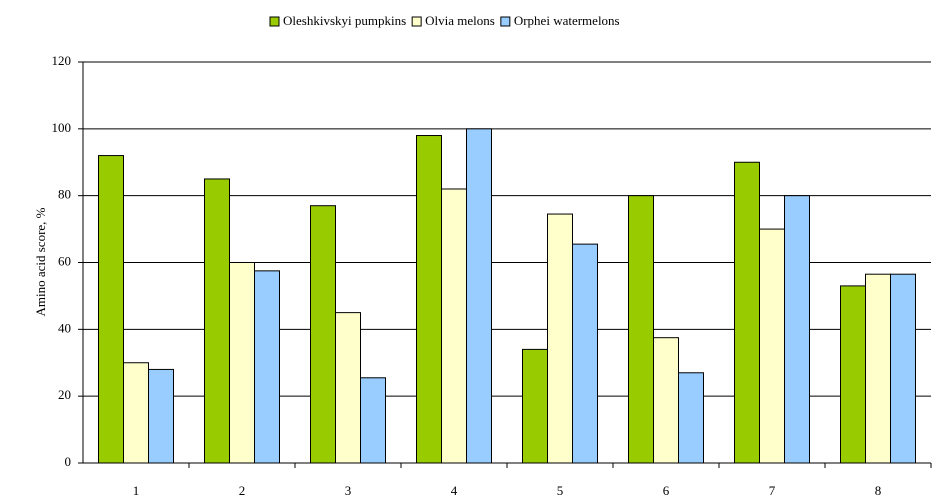 Image resolution: width=936 pixels, height=501 pixels. What do you see at coordinates (64, 194) in the screenshot?
I see `y-tick-label: 80` at bounding box center [64, 194].